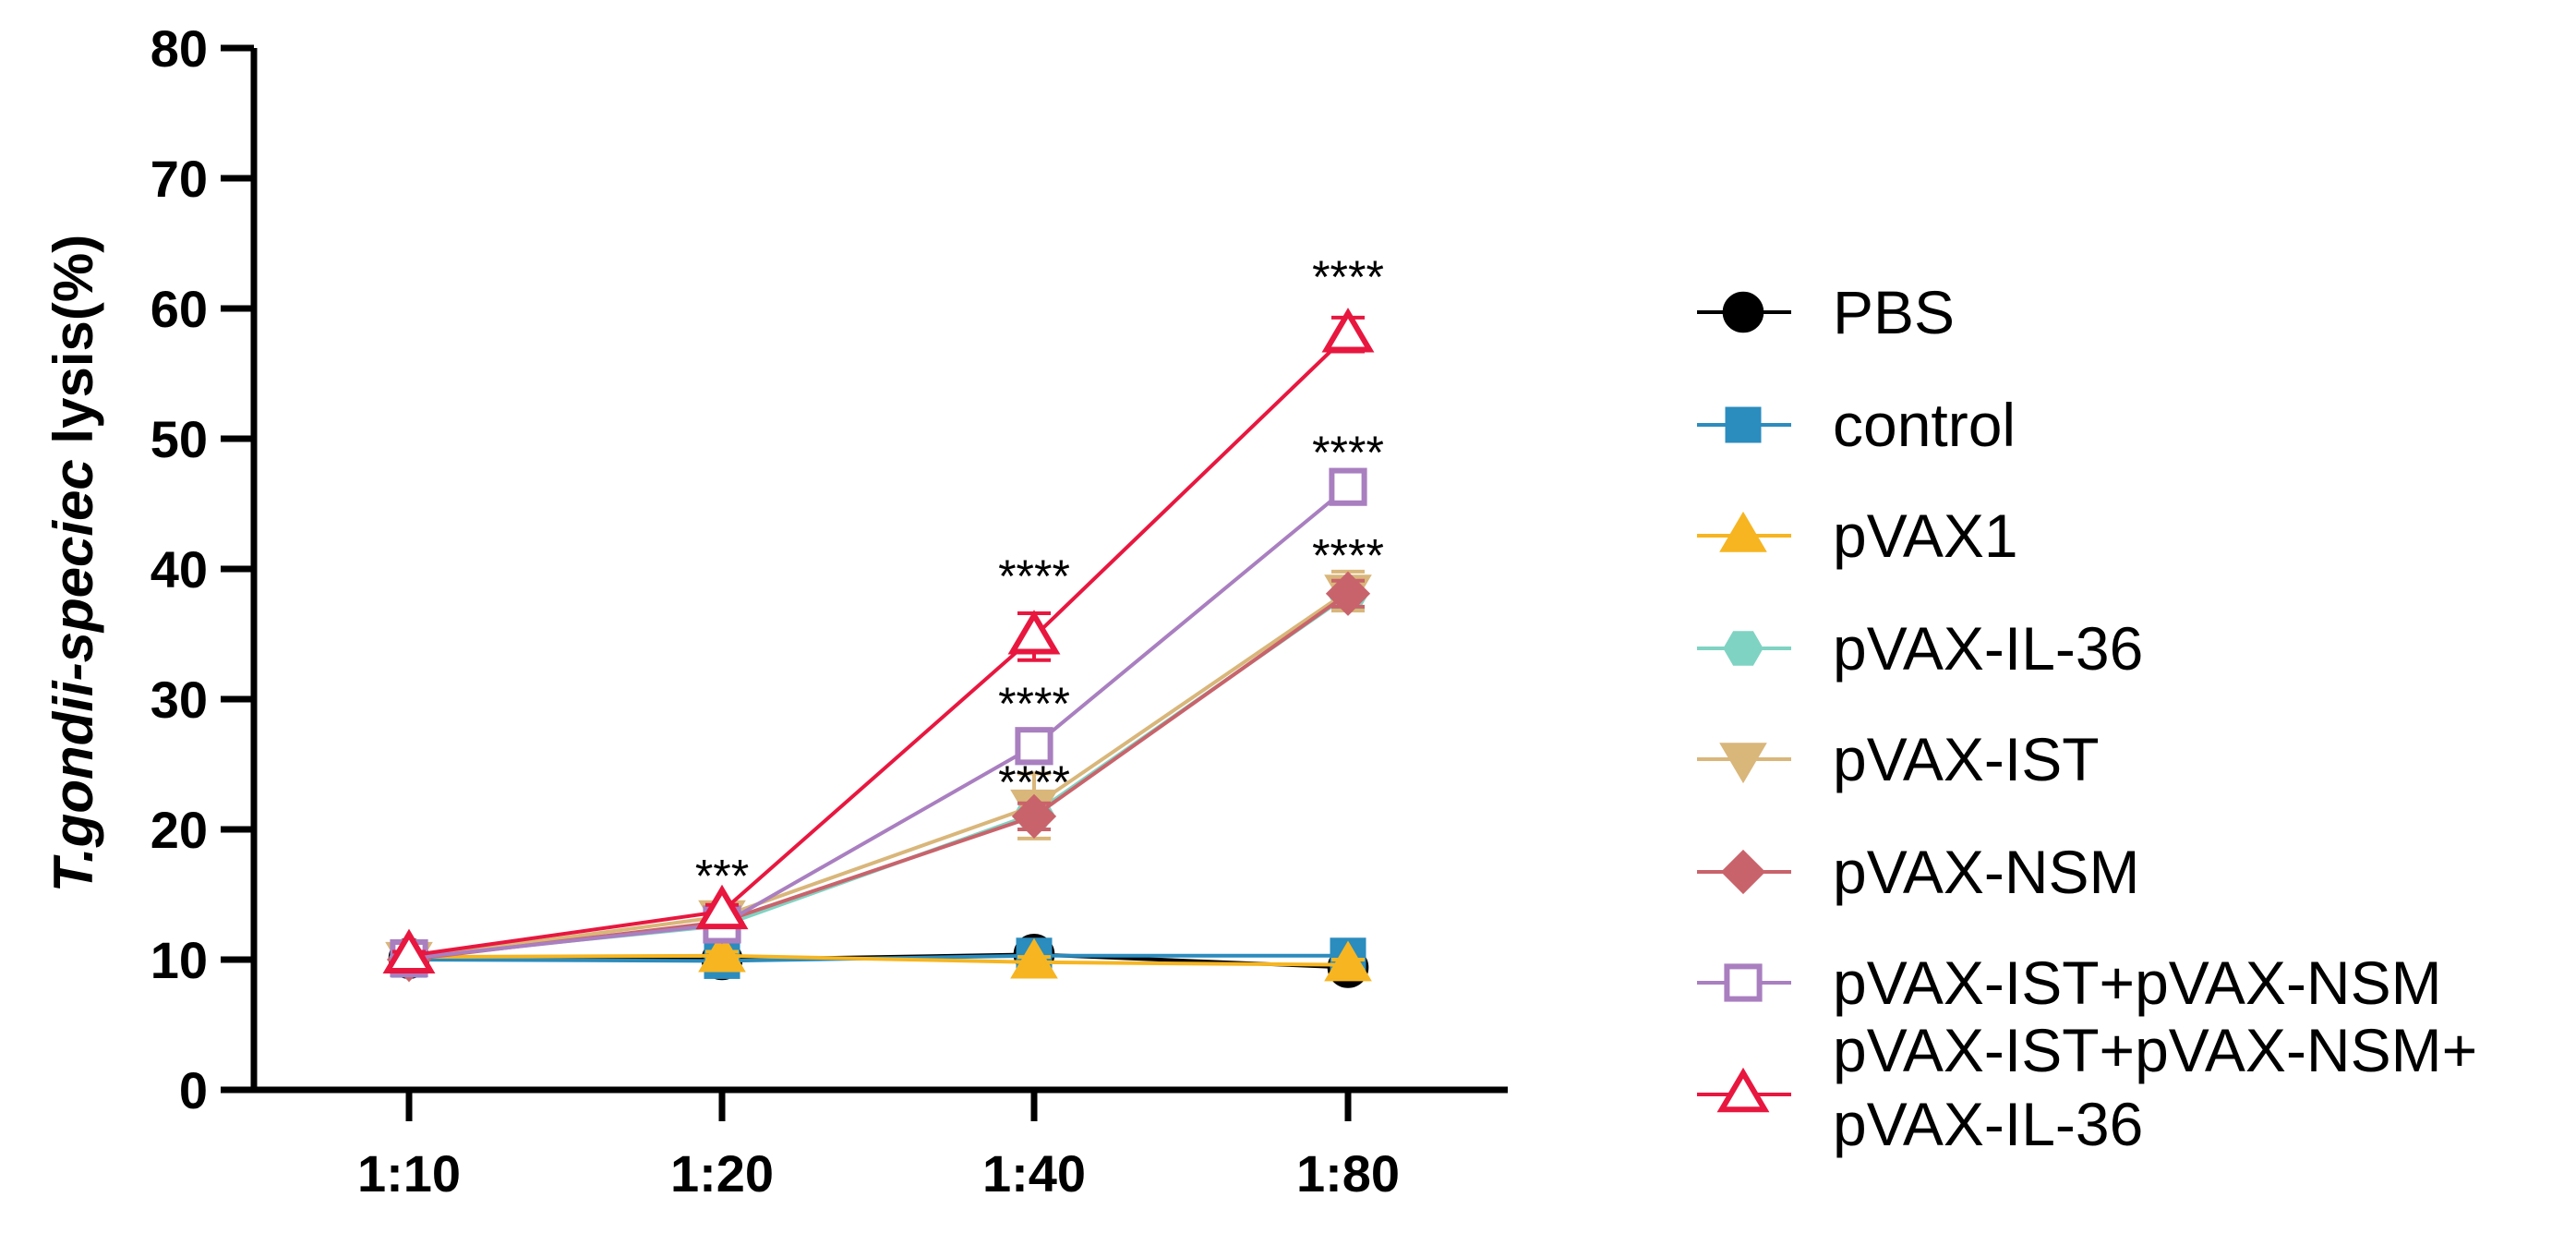 This screenshot has width=2576, height=1233. I want to click on legend-item: pVAX1, so click(1857, 536).